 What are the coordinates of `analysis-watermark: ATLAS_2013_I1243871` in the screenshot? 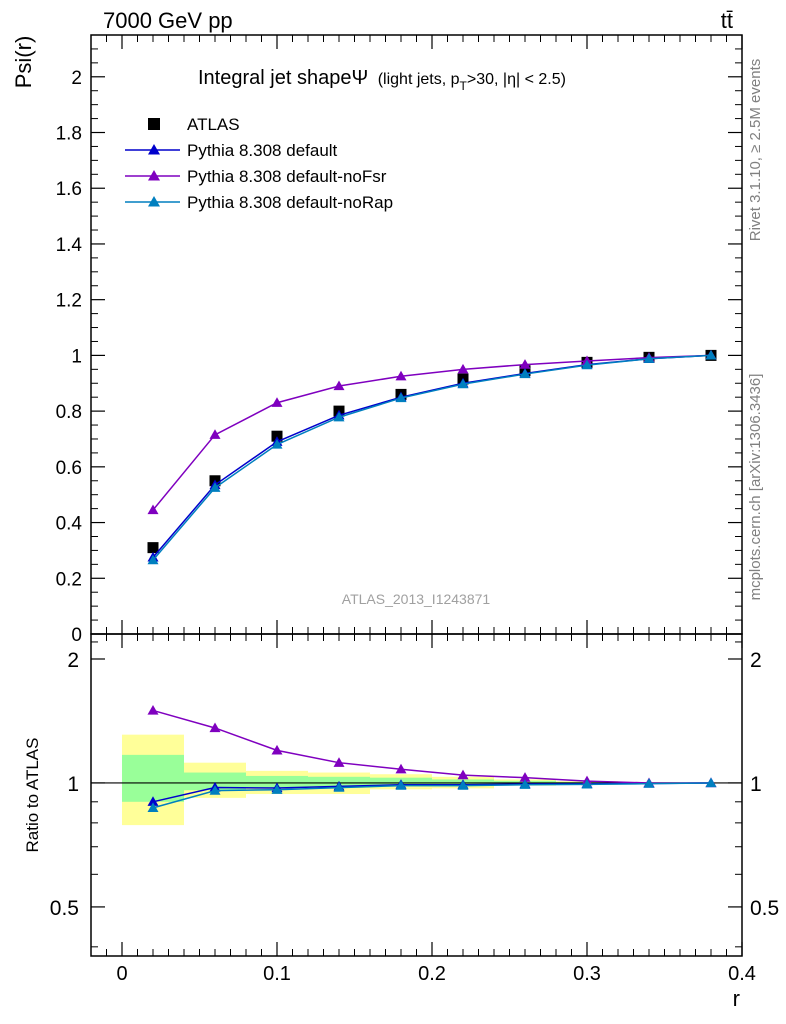 It's located at (416, 599).